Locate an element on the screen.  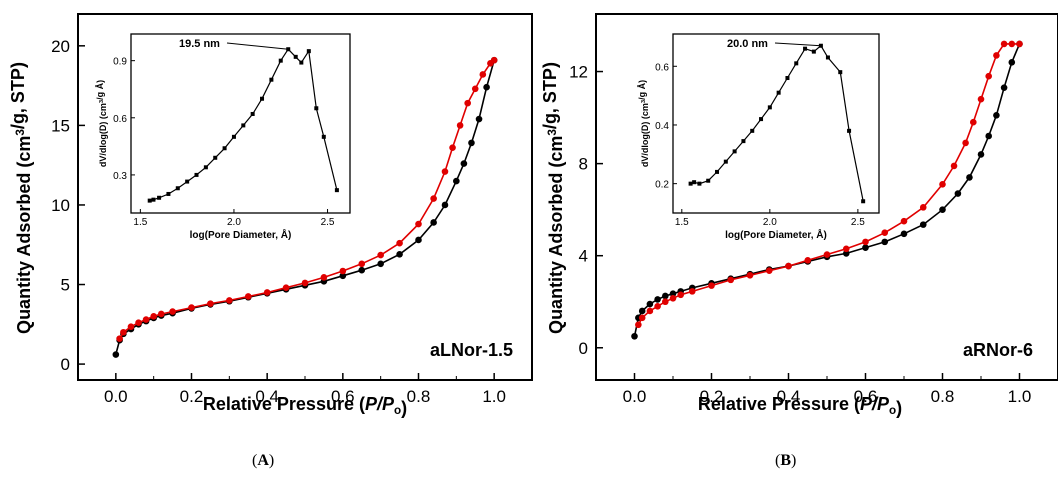
panel-a-y-axis-label: Quantity Adsorbed (cm3/g, STP) is located at coordinates (21, 198).